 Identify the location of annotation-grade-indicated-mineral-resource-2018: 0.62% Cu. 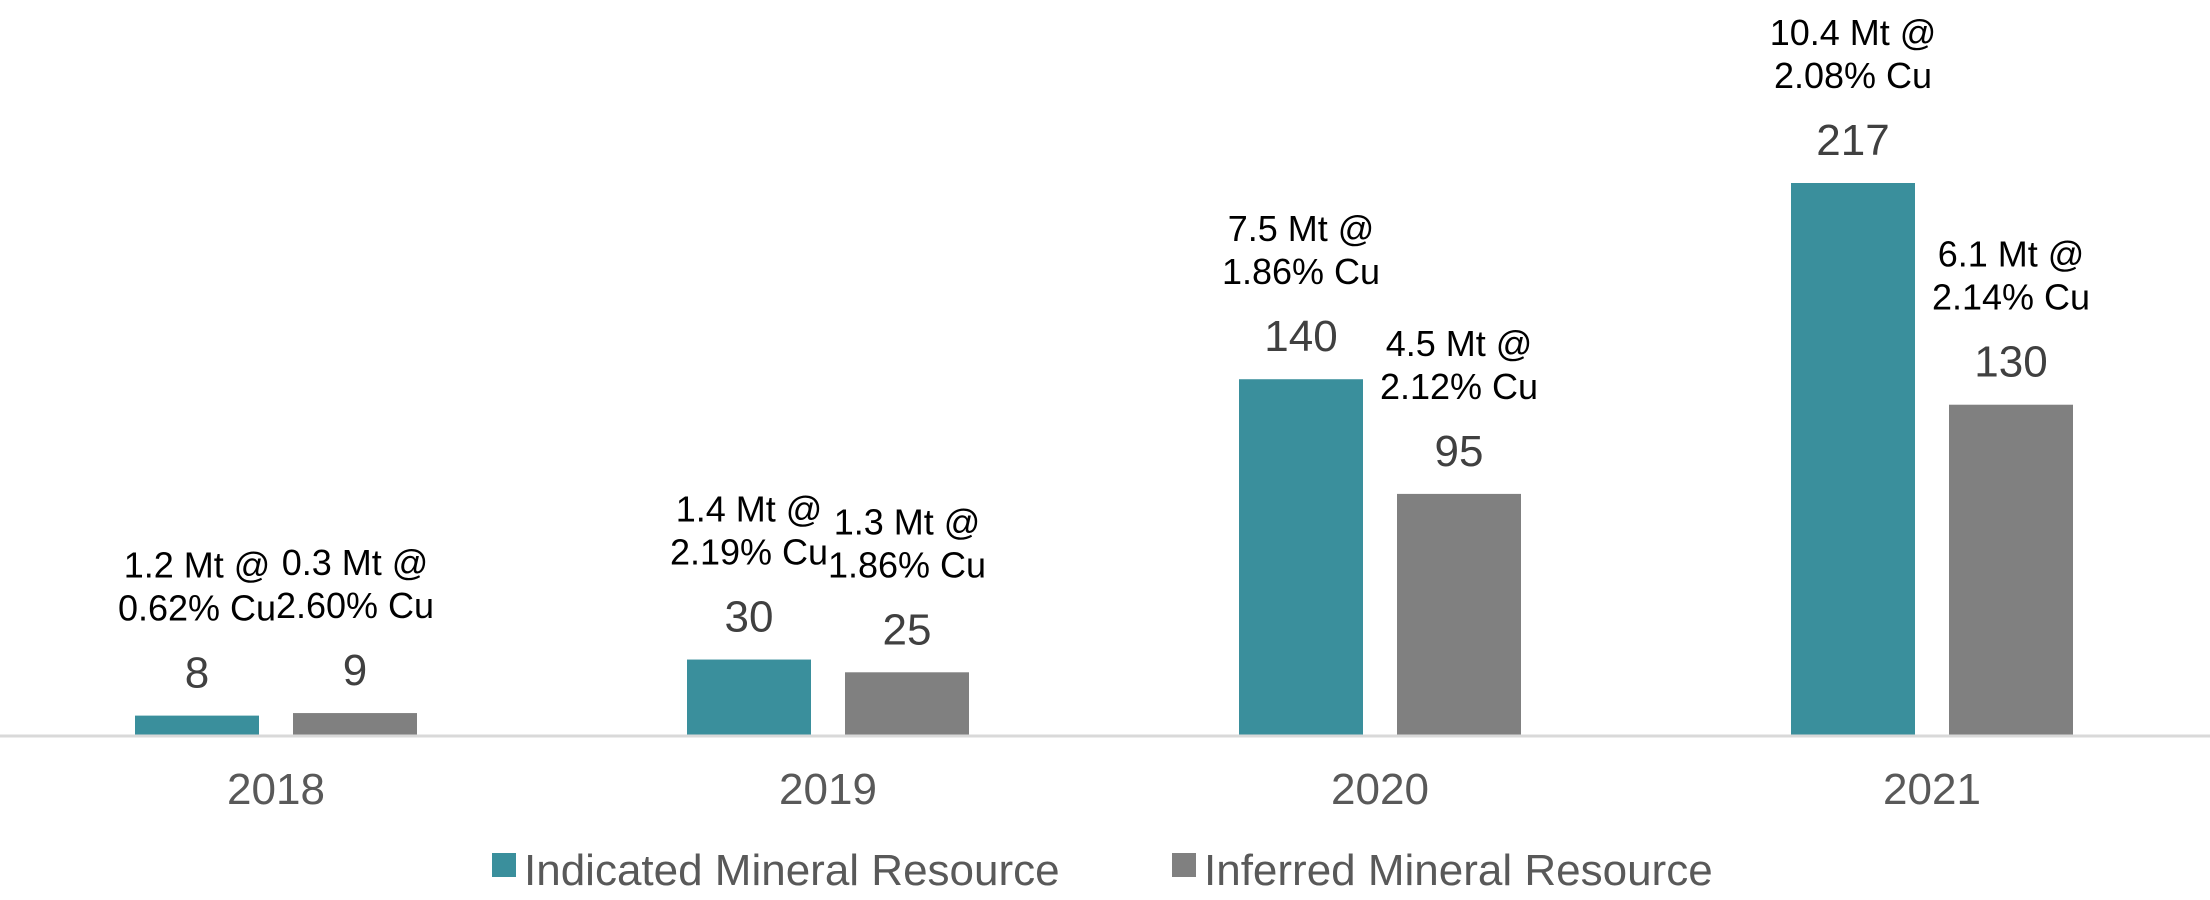
(197, 608).